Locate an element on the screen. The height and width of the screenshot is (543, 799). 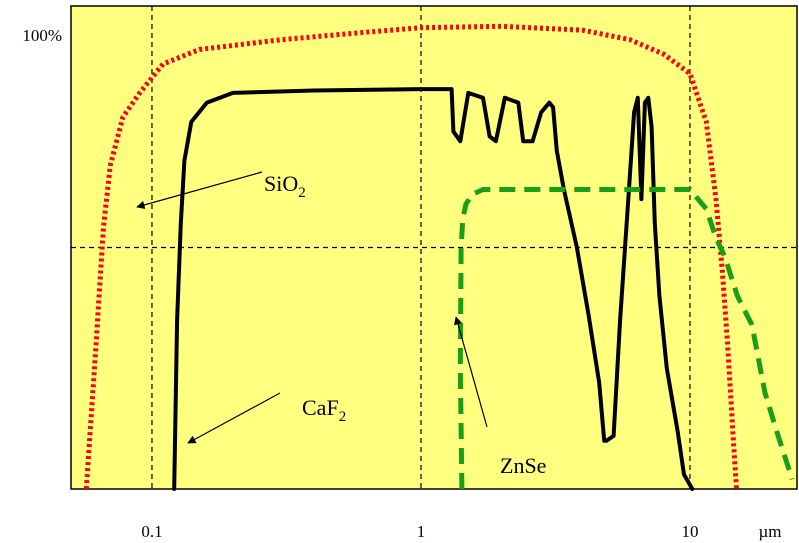
annotation-arrow-sio2 is located at coordinates (199, 190).